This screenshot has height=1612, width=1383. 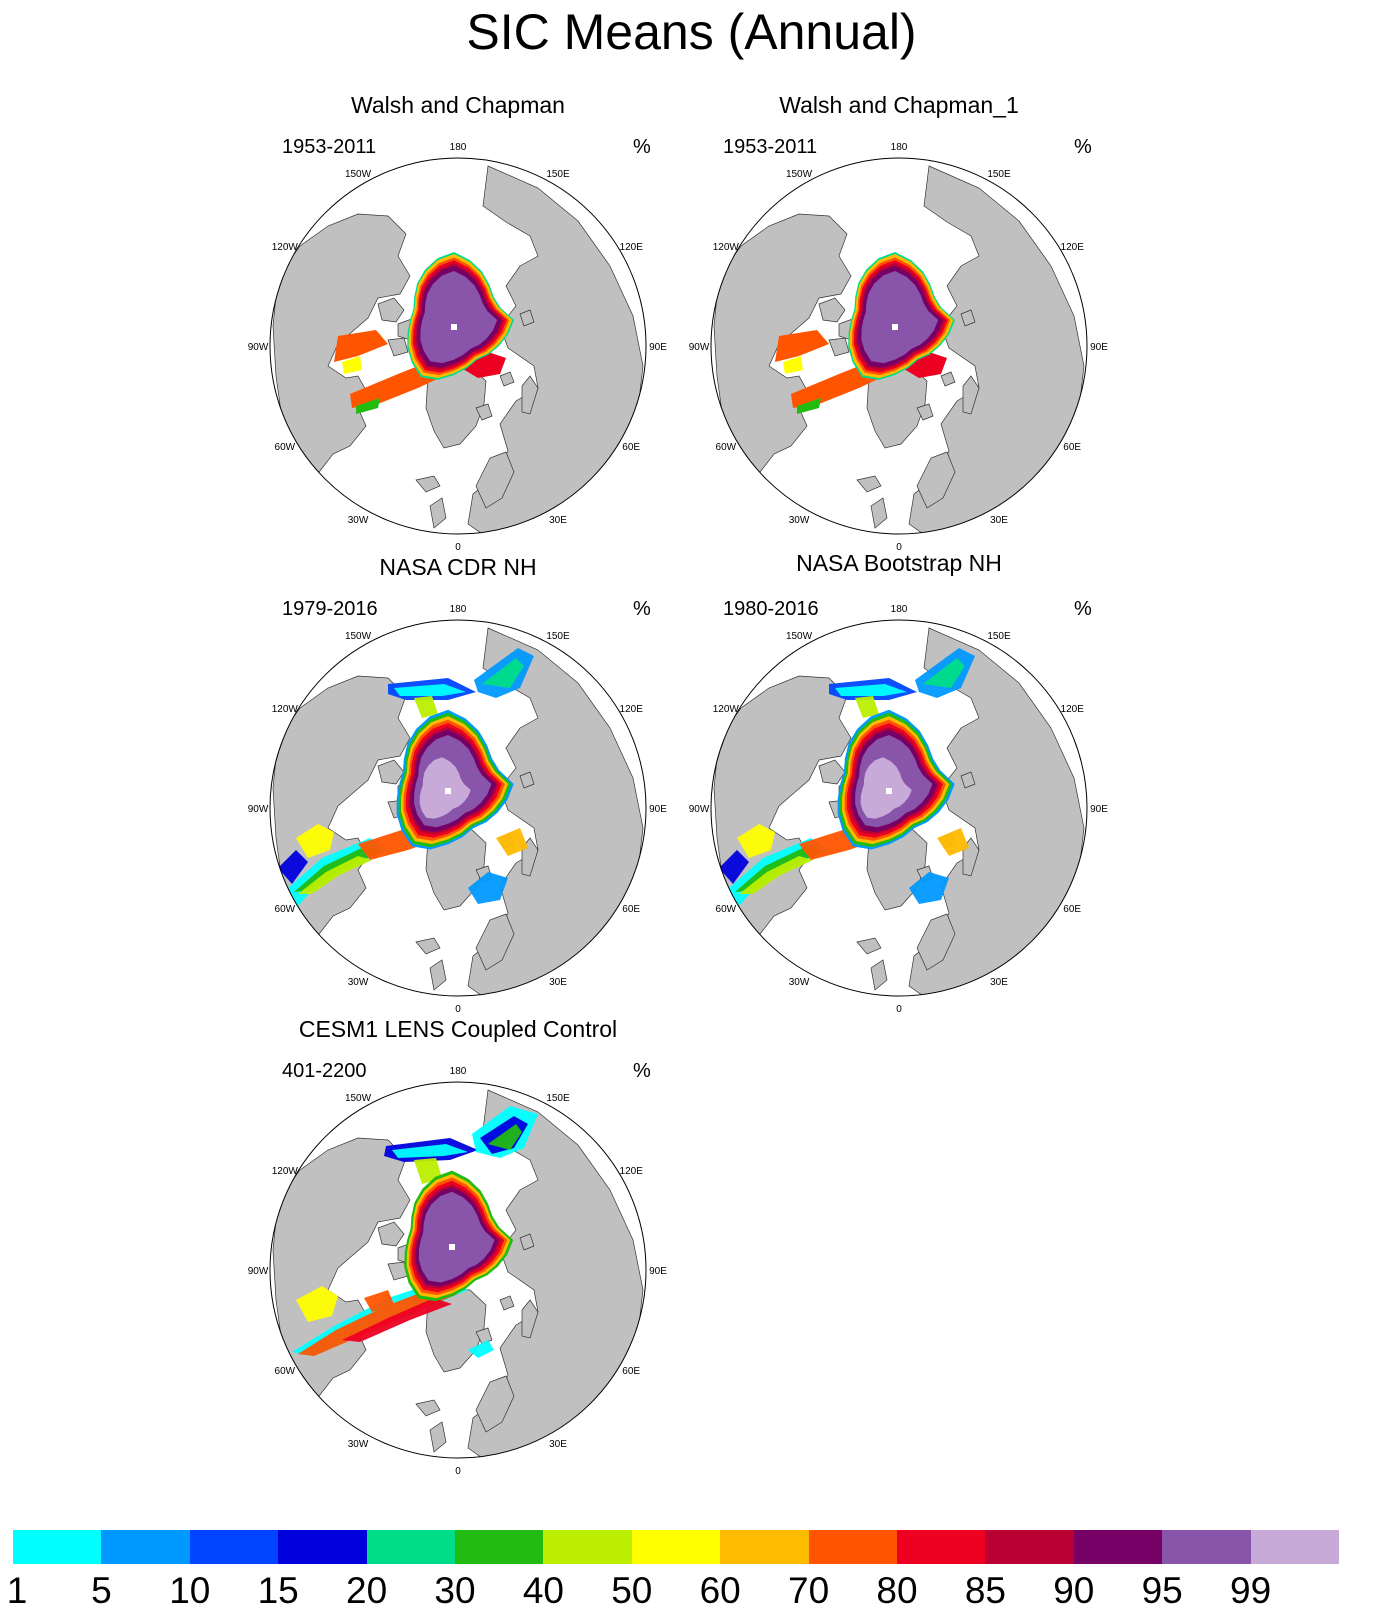 What do you see at coordinates (899, 563) in the screenshot?
I see `panel-title: NASA Bootstrap NH` at bounding box center [899, 563].